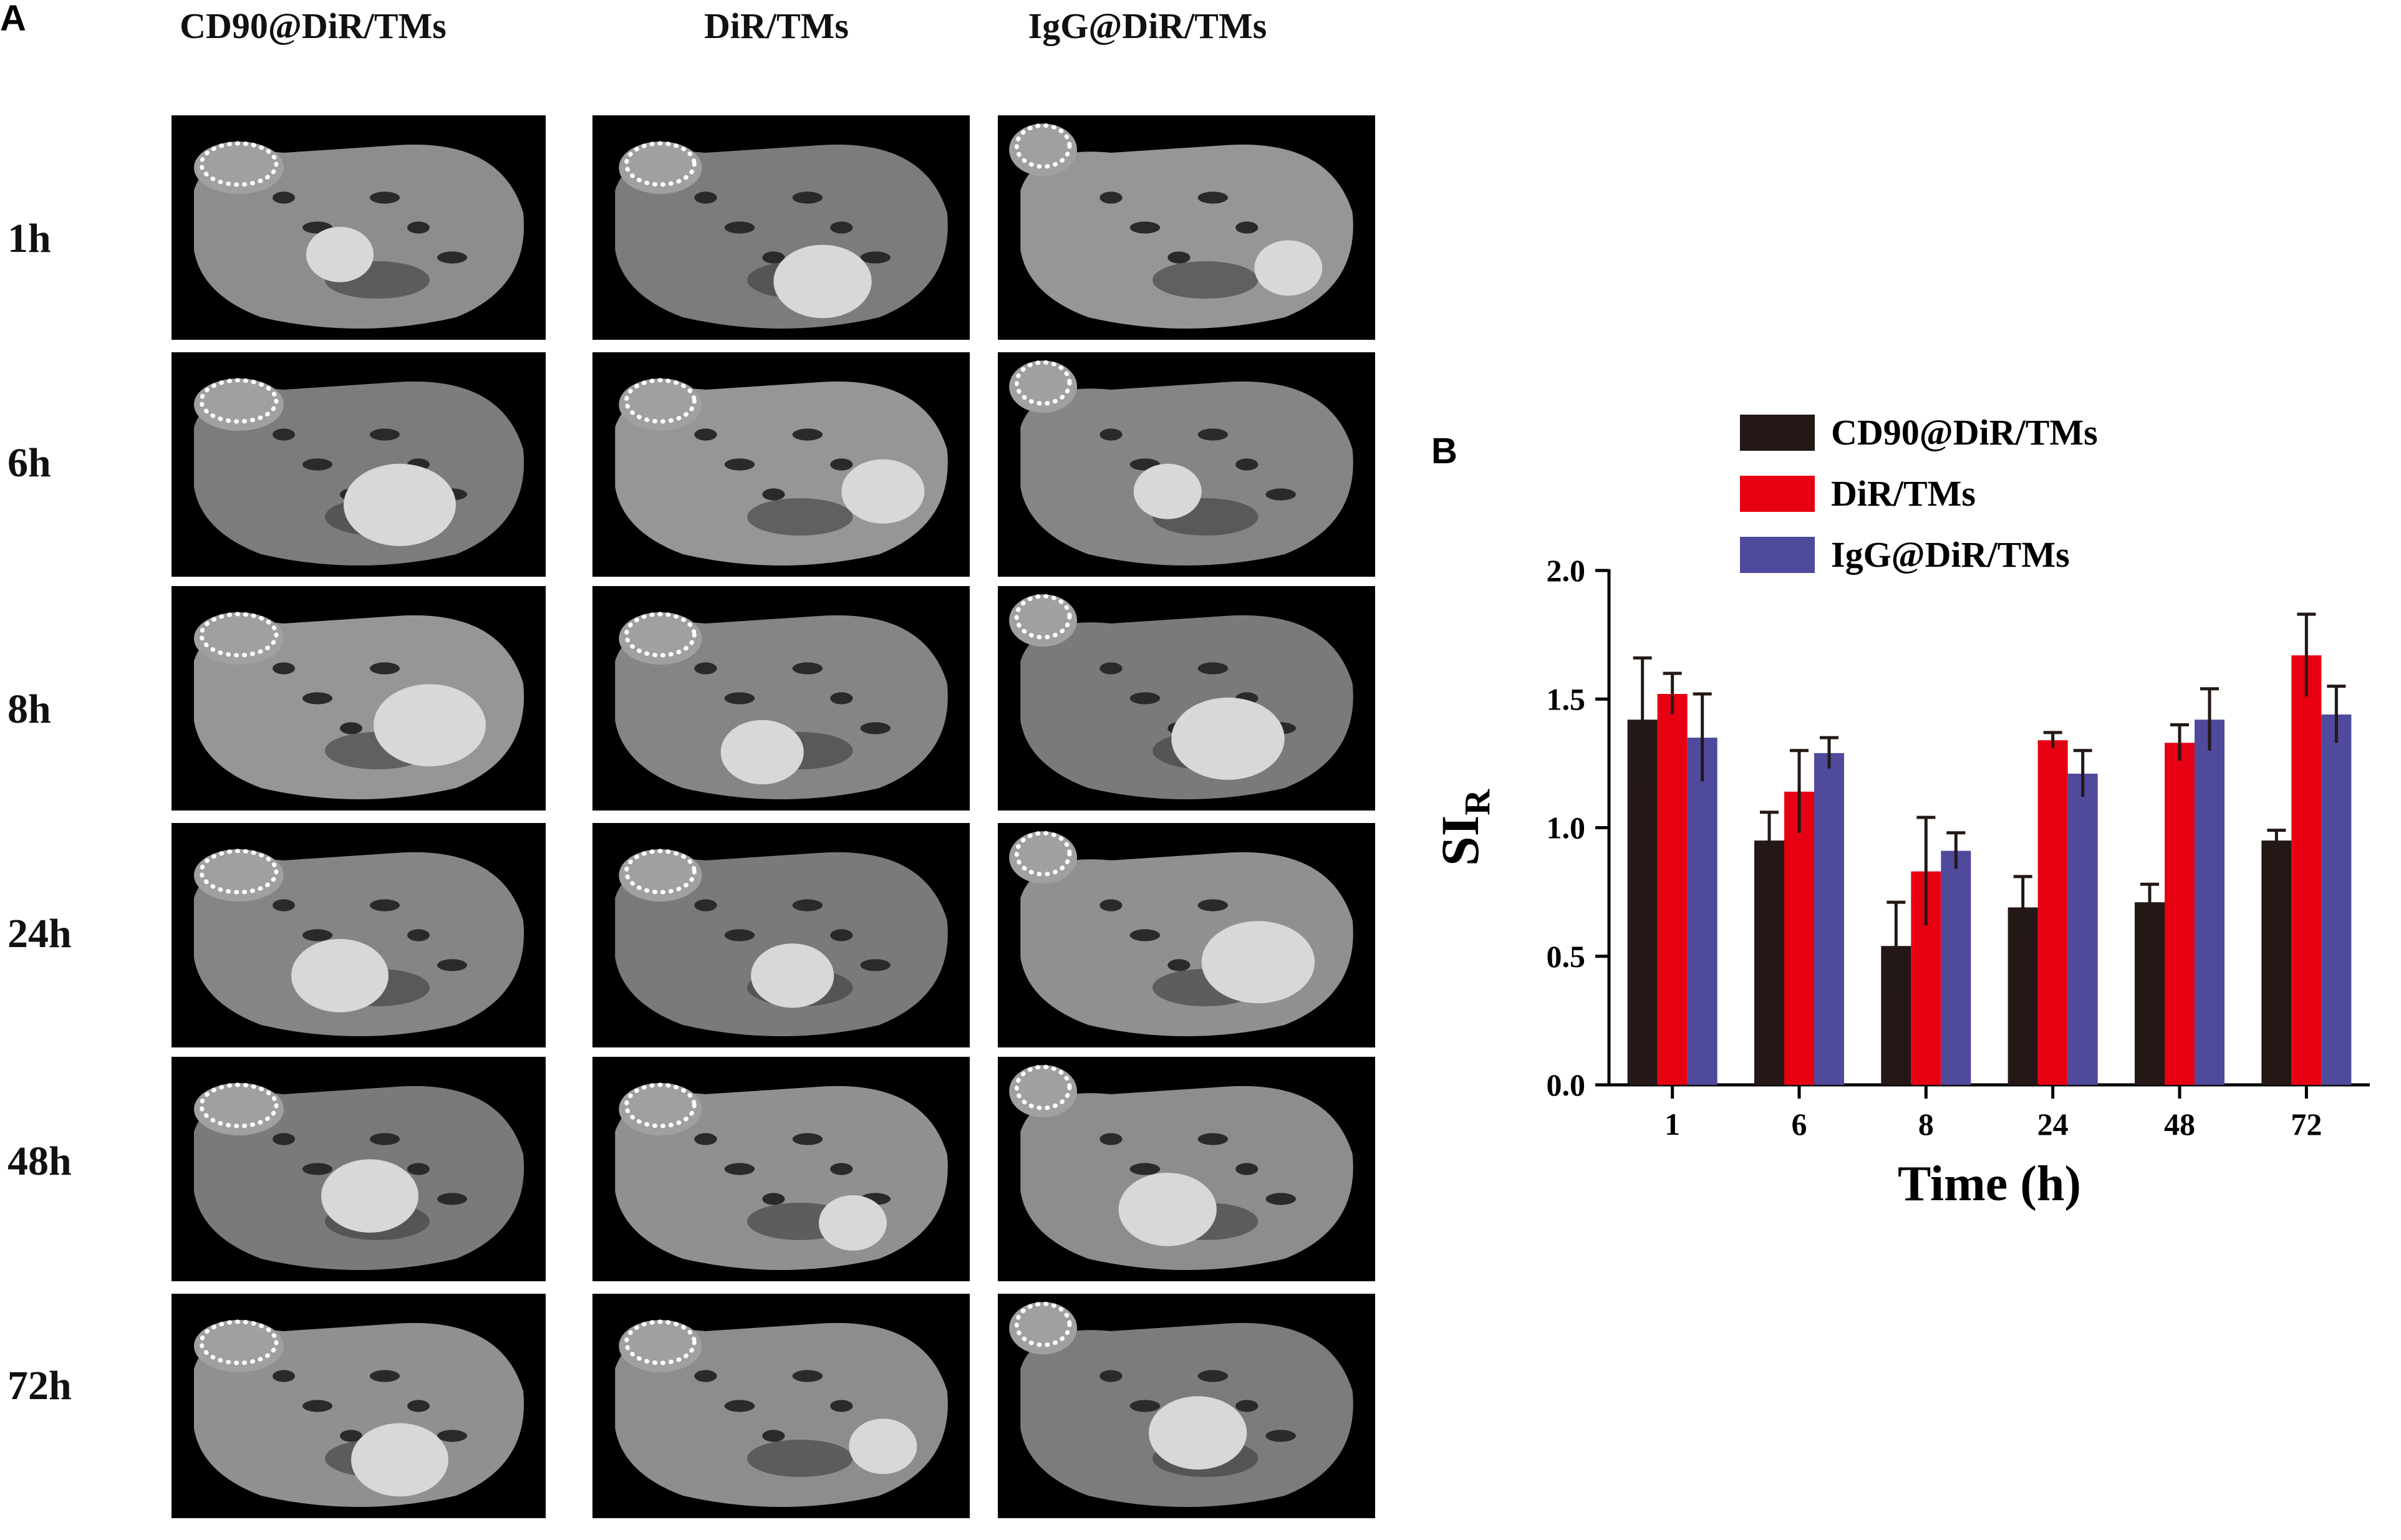 Image resolution: width=2401 pixels, height=1540 pixels. I want to click on row-label-24h: 24h, so click(39, 933).